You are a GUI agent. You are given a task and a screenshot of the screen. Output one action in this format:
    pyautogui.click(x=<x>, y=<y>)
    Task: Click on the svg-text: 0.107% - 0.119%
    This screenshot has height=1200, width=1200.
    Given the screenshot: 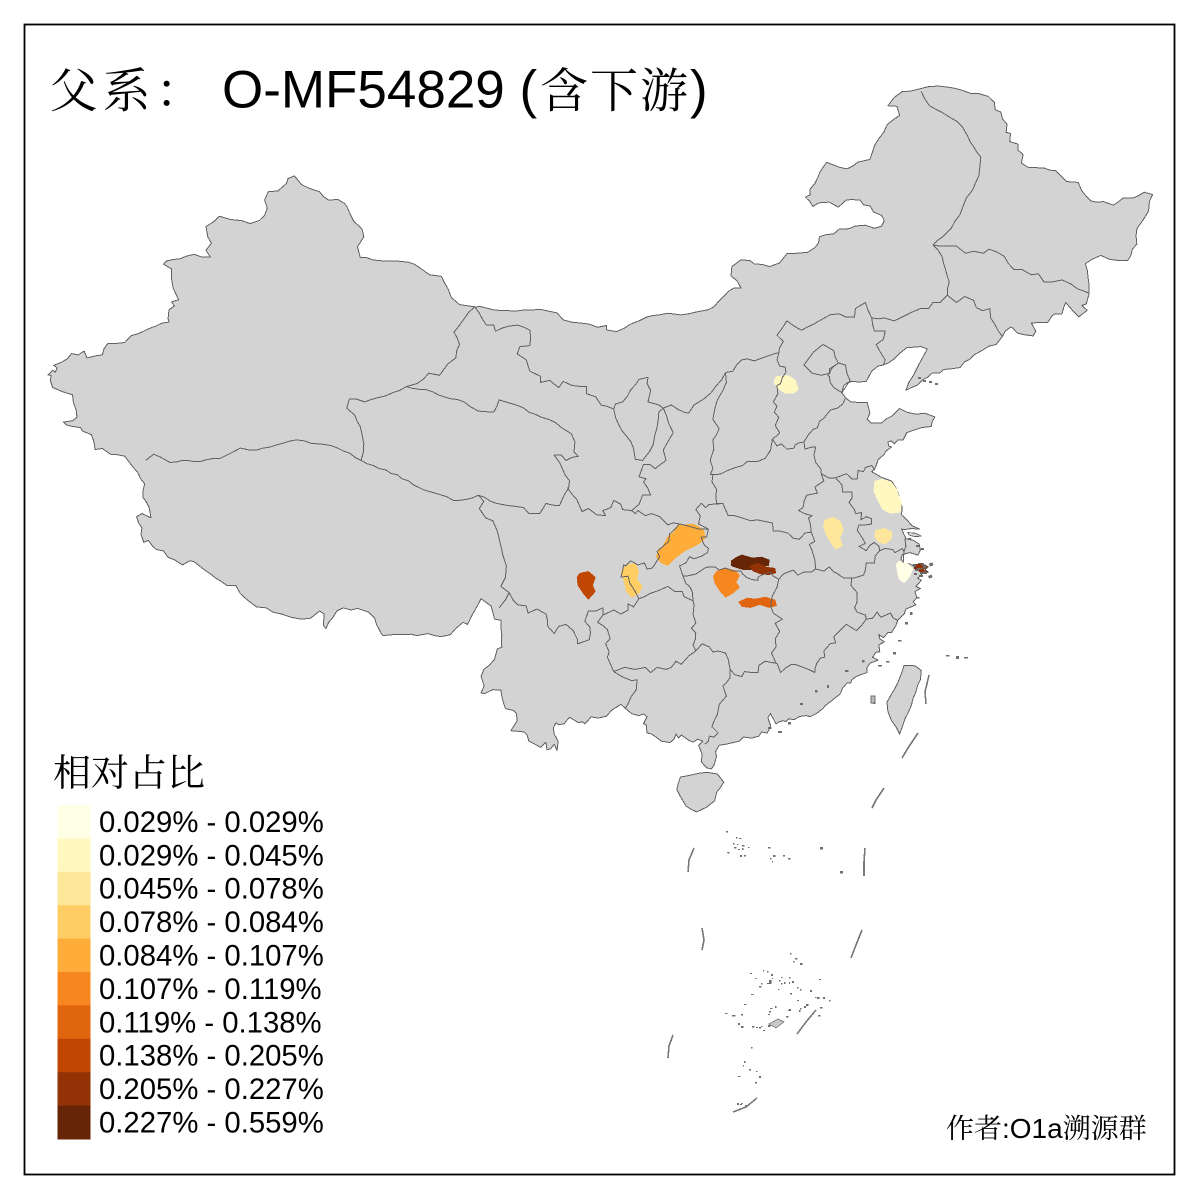 What is the action you would take?
    pyautogui.click(x=210, y=989)
    